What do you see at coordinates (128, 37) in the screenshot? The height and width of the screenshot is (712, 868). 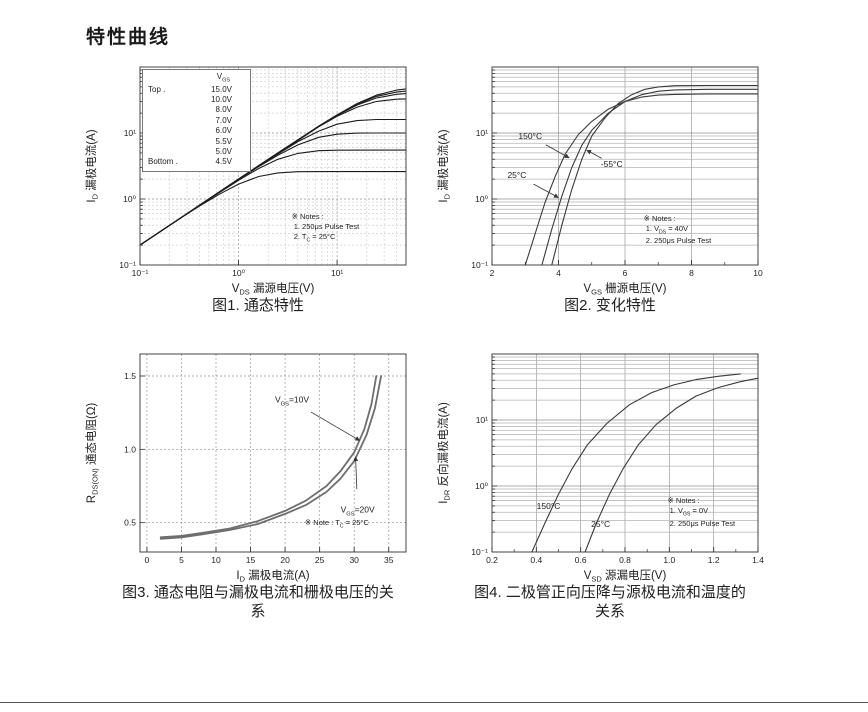 I see `page-title: 特性曲线` at bounding box center [128, 37].